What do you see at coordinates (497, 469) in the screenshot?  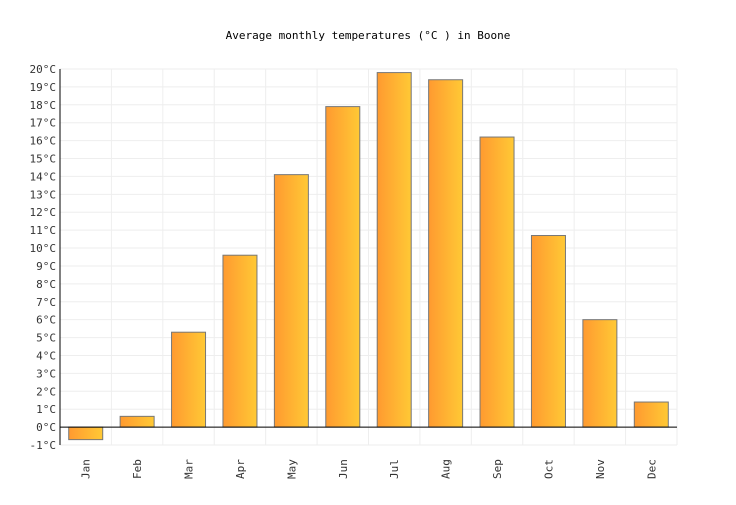 I see `x-tick-label: Sep` at bounding box center [497, 469].